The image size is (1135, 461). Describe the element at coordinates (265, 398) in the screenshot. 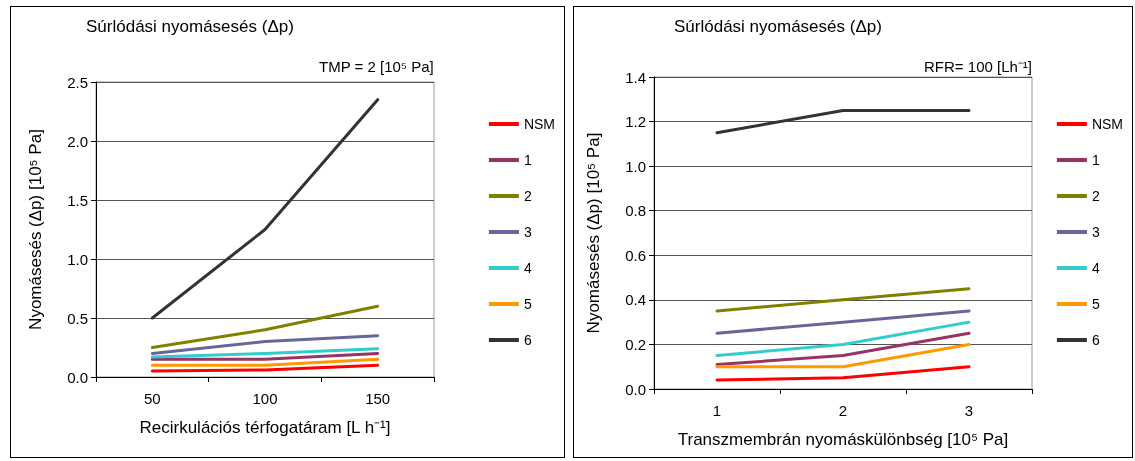

I see `x-tick-label: 100` at that location.